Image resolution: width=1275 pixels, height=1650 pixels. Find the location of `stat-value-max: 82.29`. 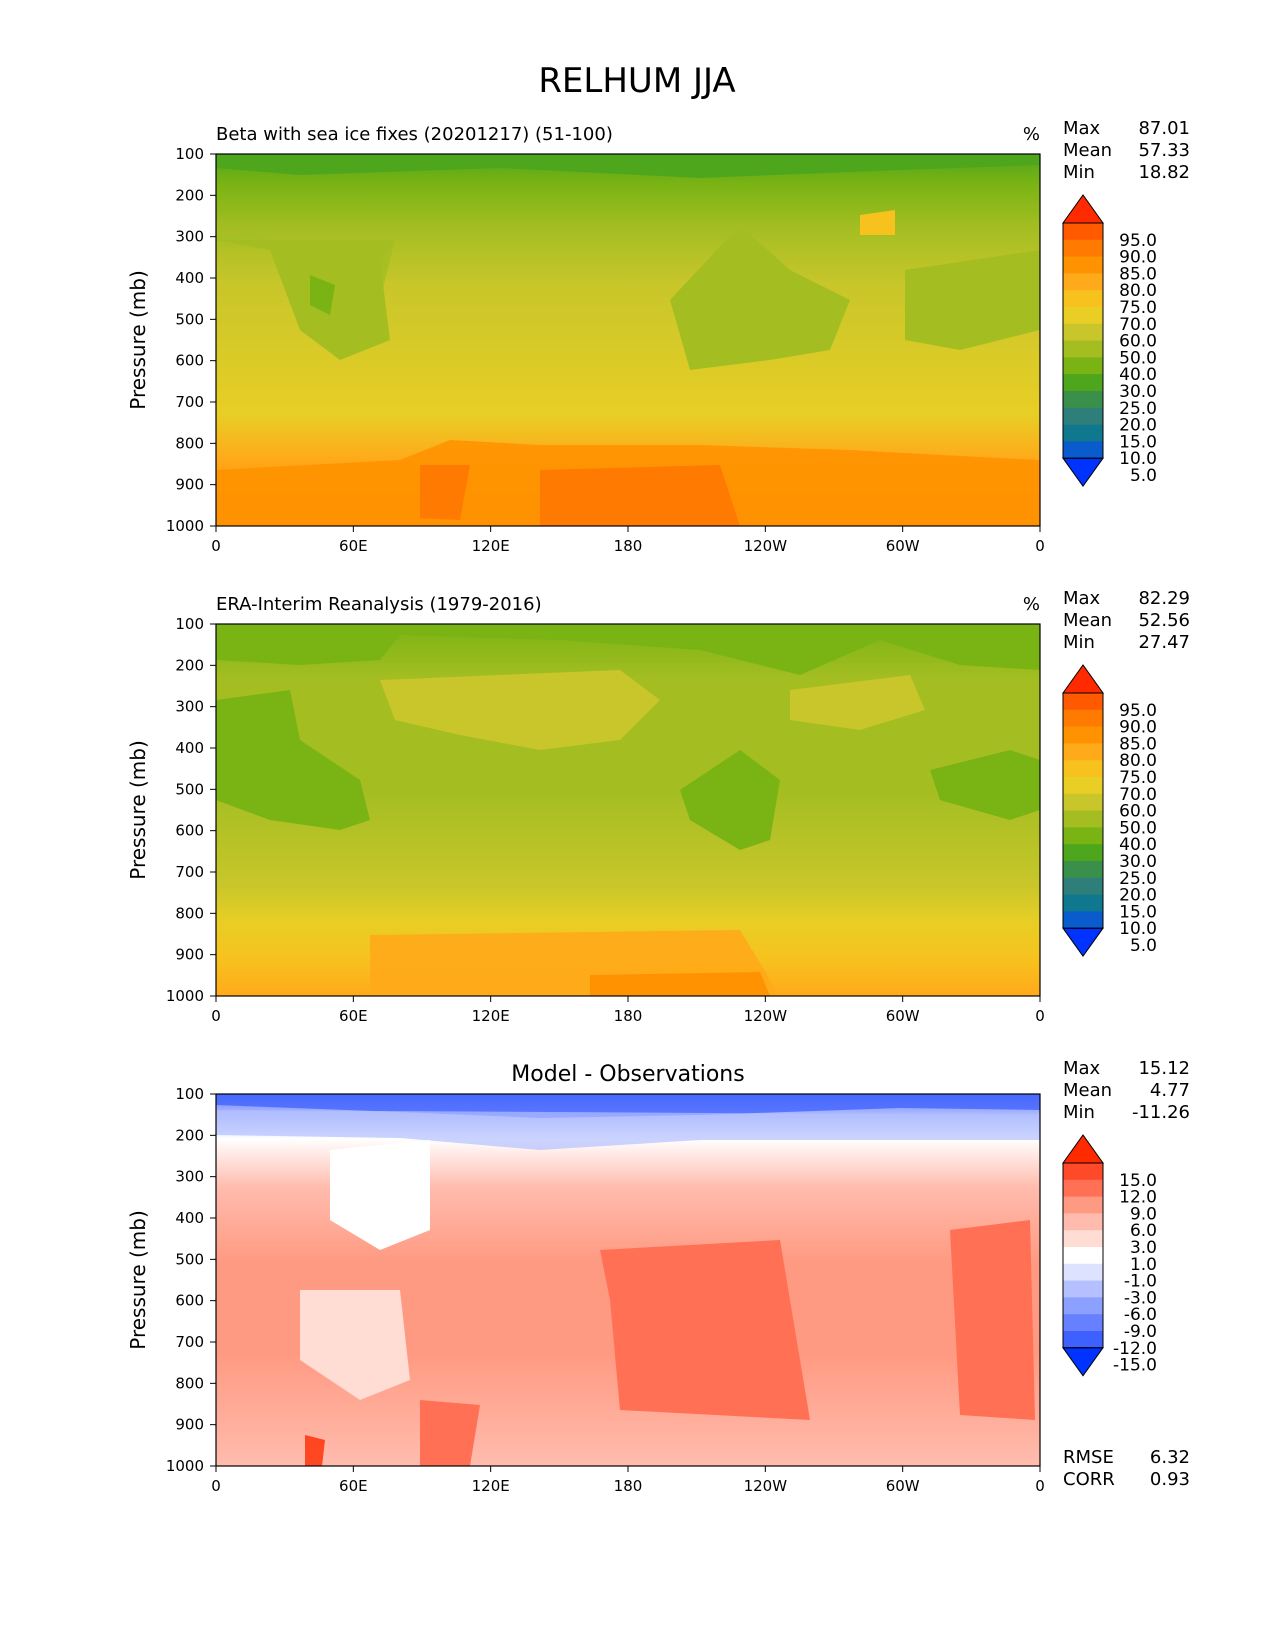

stat-value-max: 82.29 is located at coordinates (1164, 598).